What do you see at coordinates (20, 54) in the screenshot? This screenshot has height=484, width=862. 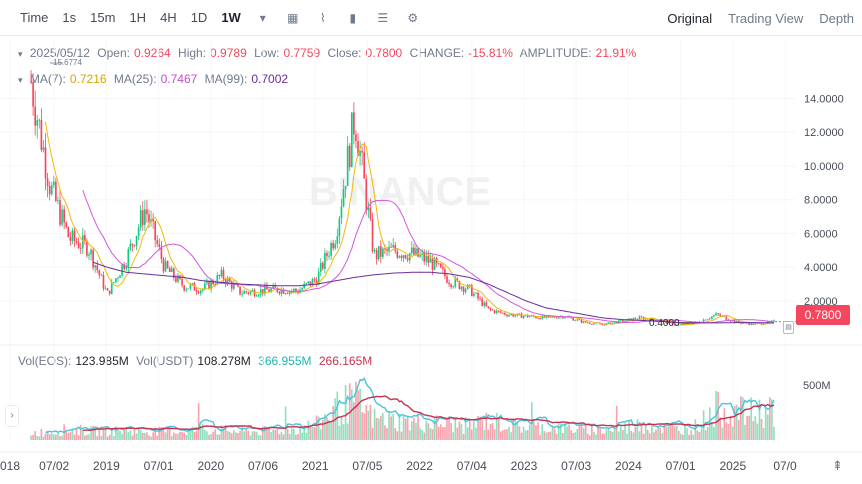 I see `collapse-icon: ▾` at bounding box center [20, 54].